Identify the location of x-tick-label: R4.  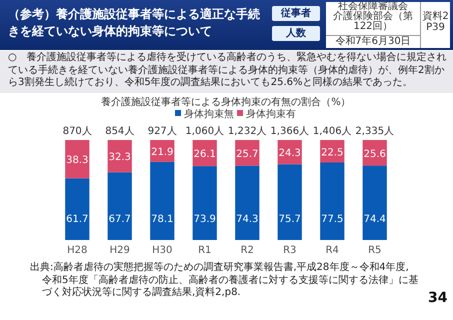
(332, 250).